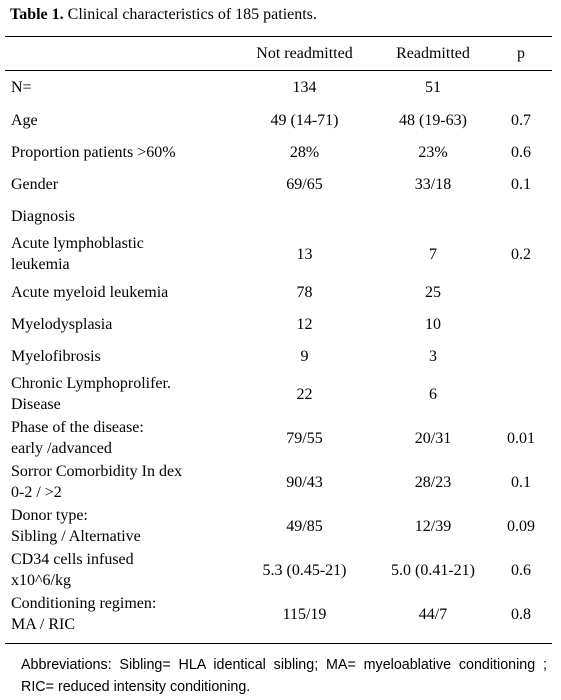 The width and height of the screenshot is (561, 700). Describe the element at coordinates (304, 356) in the screenshot. I see `not-readmitted-value: 9` at that location.